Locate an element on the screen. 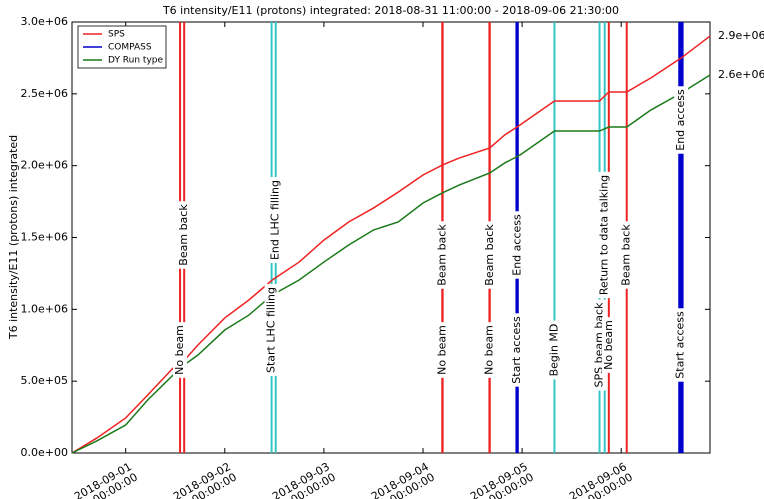 The width and height of the screenshot is (764, 499). end-label: 2.9e+06 is located at coordinates (741, 35).